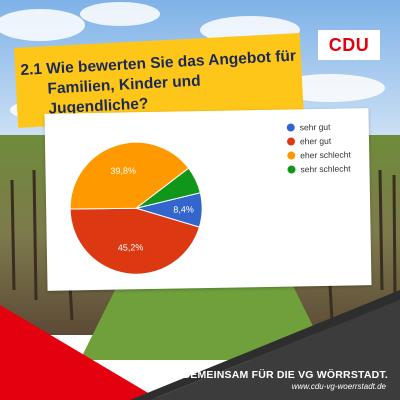  I want to click on legend-label-eher-gut: eher gut, so click(316, 141).